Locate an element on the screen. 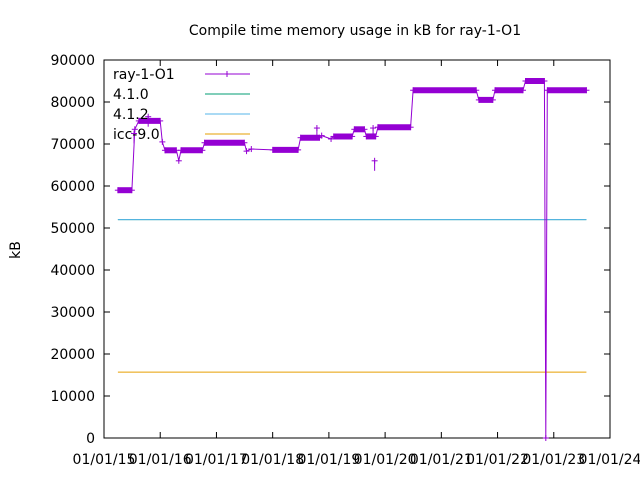 This screenshot has width=640, height=480. x-tick-label: 01/01/22 is located at coordinates (497, 460).